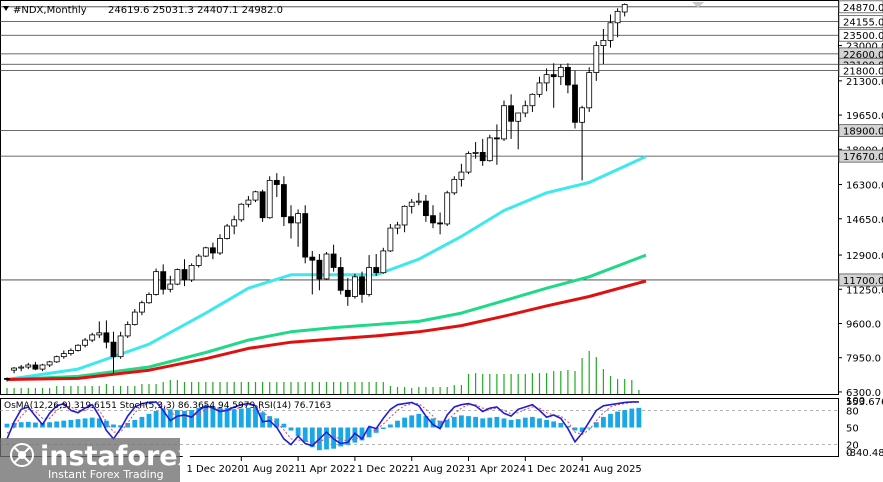 The width and height of the screenshot is (883, 482). What do you see at coordinates (860, 7) in the screenshot?
I see `level-tag-0: 24870.0` at bounding box center [860, 7].